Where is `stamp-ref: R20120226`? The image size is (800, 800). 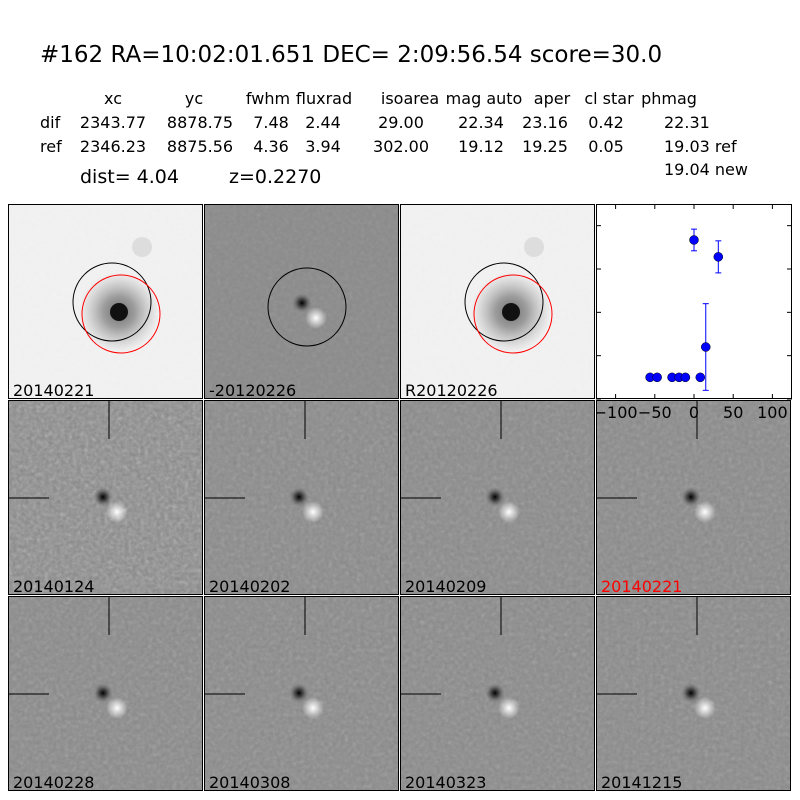
stamp-ref: R20120226 is located at coordinates (497, 301).